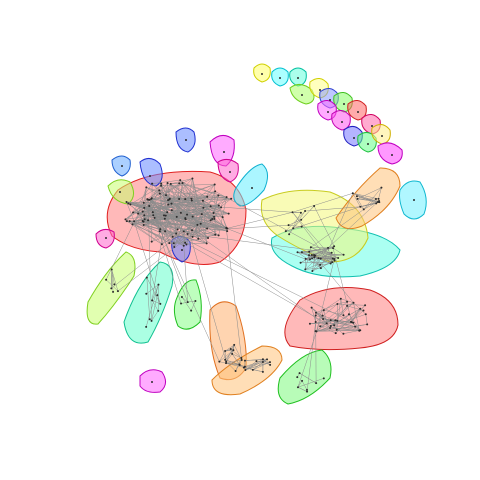 The image size is (480, 480). I want to click on community-hull-pink-top, so click(228, 170).